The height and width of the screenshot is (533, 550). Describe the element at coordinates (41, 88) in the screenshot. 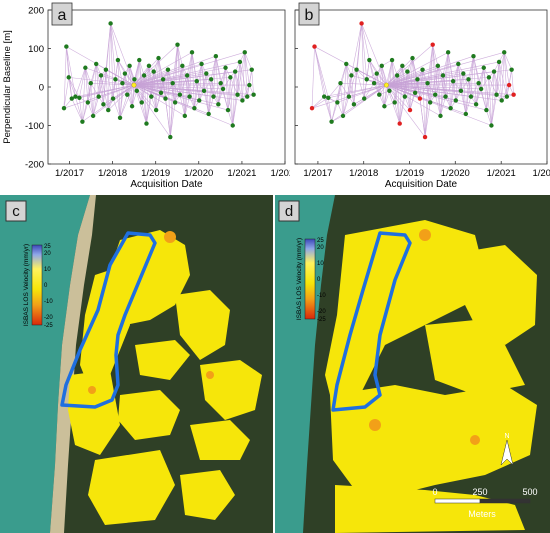

I see `y-tick-label: 0` at that location.